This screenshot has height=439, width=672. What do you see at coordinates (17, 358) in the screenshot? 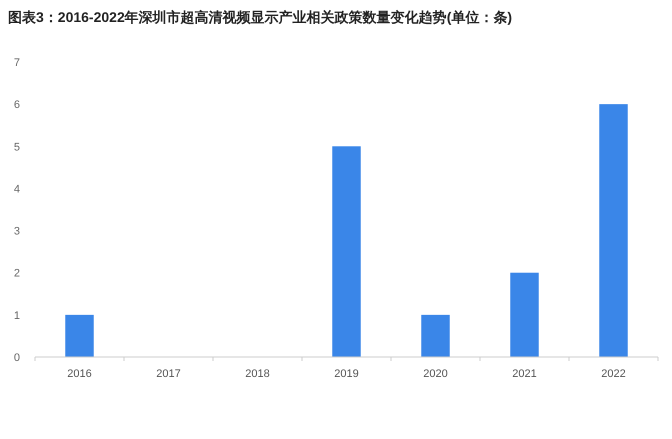
I see `y-tick-label: 0` at bounding box center [17, 358].